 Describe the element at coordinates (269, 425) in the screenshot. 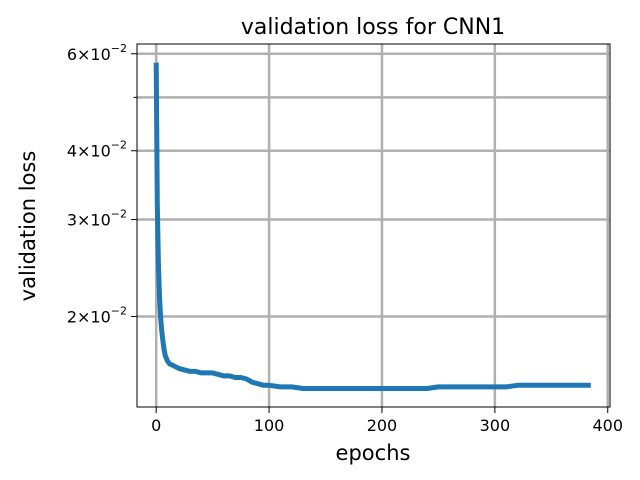

I see `x-tick-label: 100` at that location.